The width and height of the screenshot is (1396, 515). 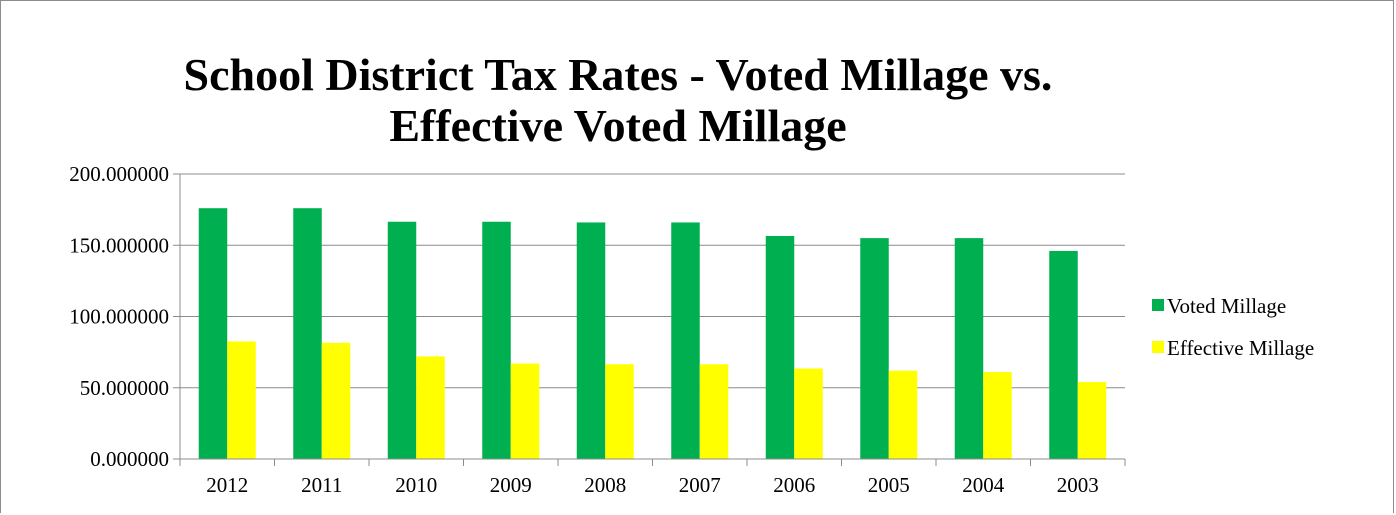 What do you see at coordinates (227, 485) in the screenshot?
I see `x-tick-label: 2012` at bounding box center [227, 485].